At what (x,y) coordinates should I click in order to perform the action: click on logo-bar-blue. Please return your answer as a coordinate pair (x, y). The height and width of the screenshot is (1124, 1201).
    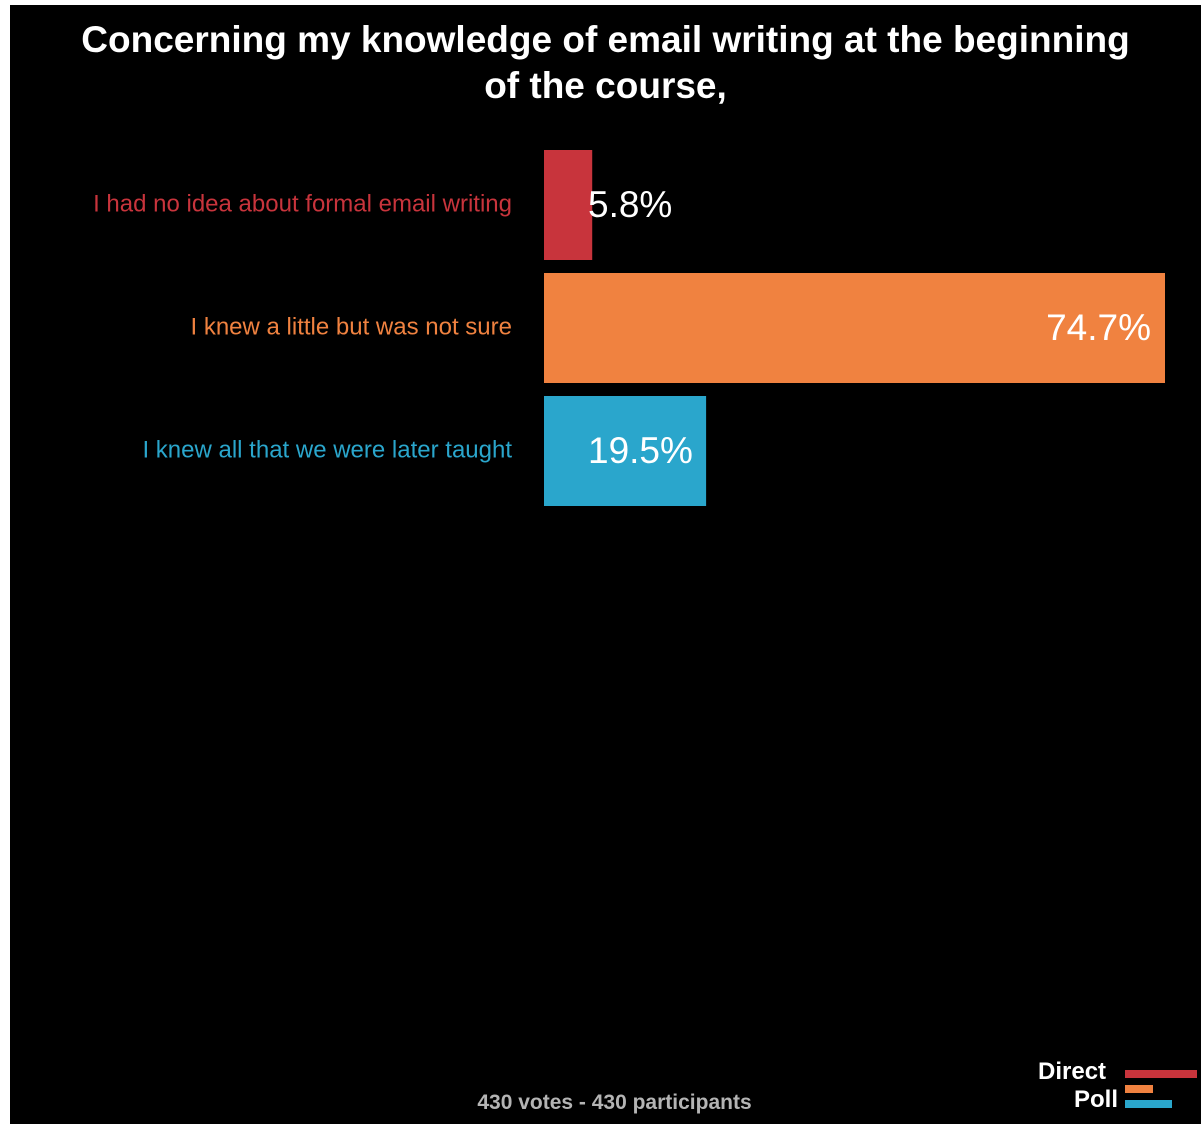
    Looking at the image, I should click on (1148, 1104).